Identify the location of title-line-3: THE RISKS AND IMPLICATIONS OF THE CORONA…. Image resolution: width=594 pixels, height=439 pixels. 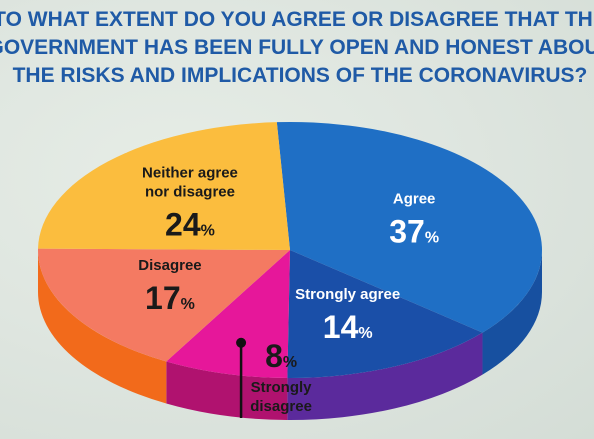
(300, 75).